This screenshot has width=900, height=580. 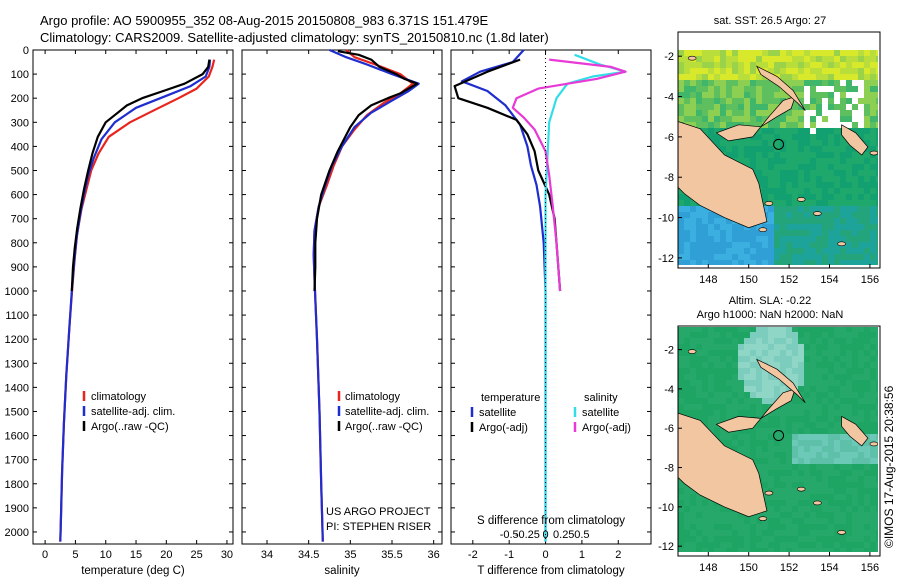 What do you see at coordinates (197, 555) in the screenshot?
I see `x-tick-label: 25` at bounding box center [197, 555].